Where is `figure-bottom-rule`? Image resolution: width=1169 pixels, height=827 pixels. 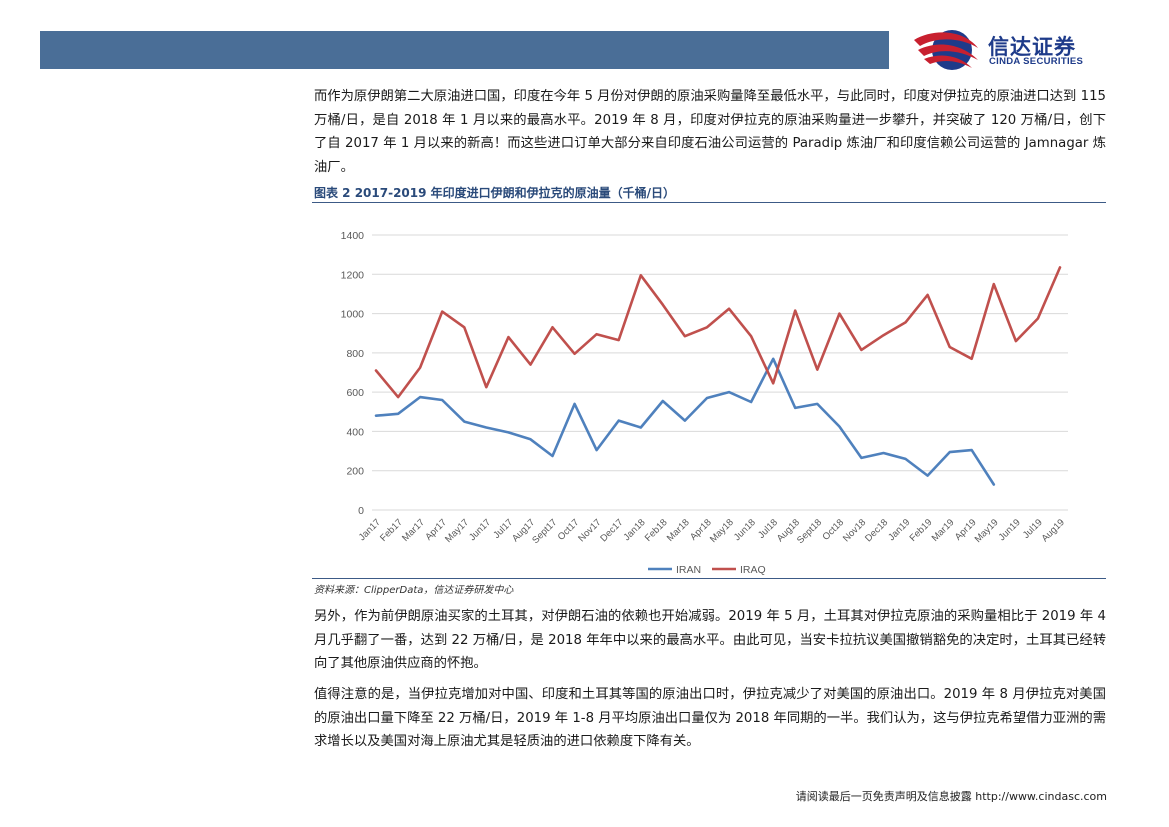 figure-bottom-rule is located at coordinates (709, 578).